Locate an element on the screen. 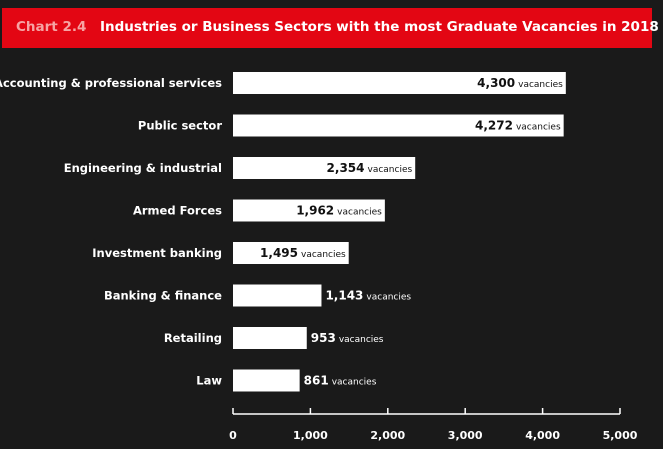 Image resolution: width=663 pixels, height=449 pixels. category-label: Armed Forces is located at coordinates (177, 211).